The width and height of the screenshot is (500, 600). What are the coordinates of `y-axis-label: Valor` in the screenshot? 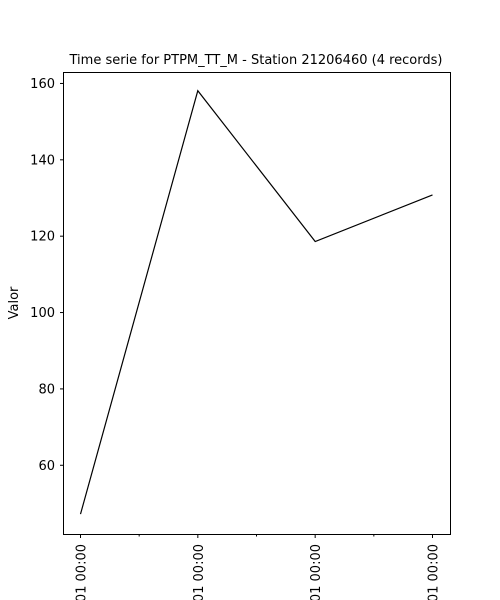 It's located at (14, 302).